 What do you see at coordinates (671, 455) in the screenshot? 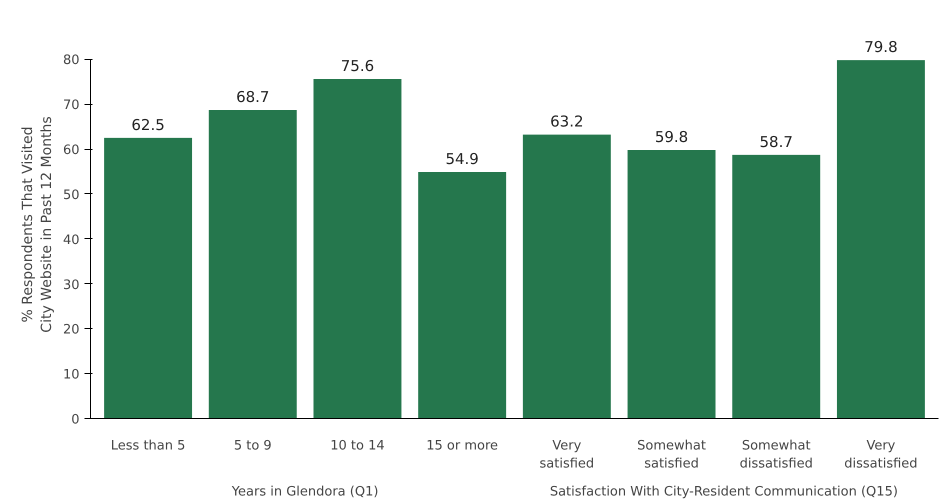
I see `x-tick-label: Somewhat satisfied` at bounding box center [671, 455].